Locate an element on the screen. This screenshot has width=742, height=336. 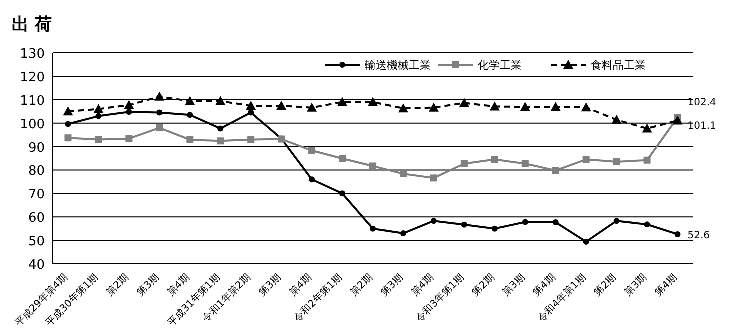
legend-label: 食料品工業 is located at coordinates (618, 65).